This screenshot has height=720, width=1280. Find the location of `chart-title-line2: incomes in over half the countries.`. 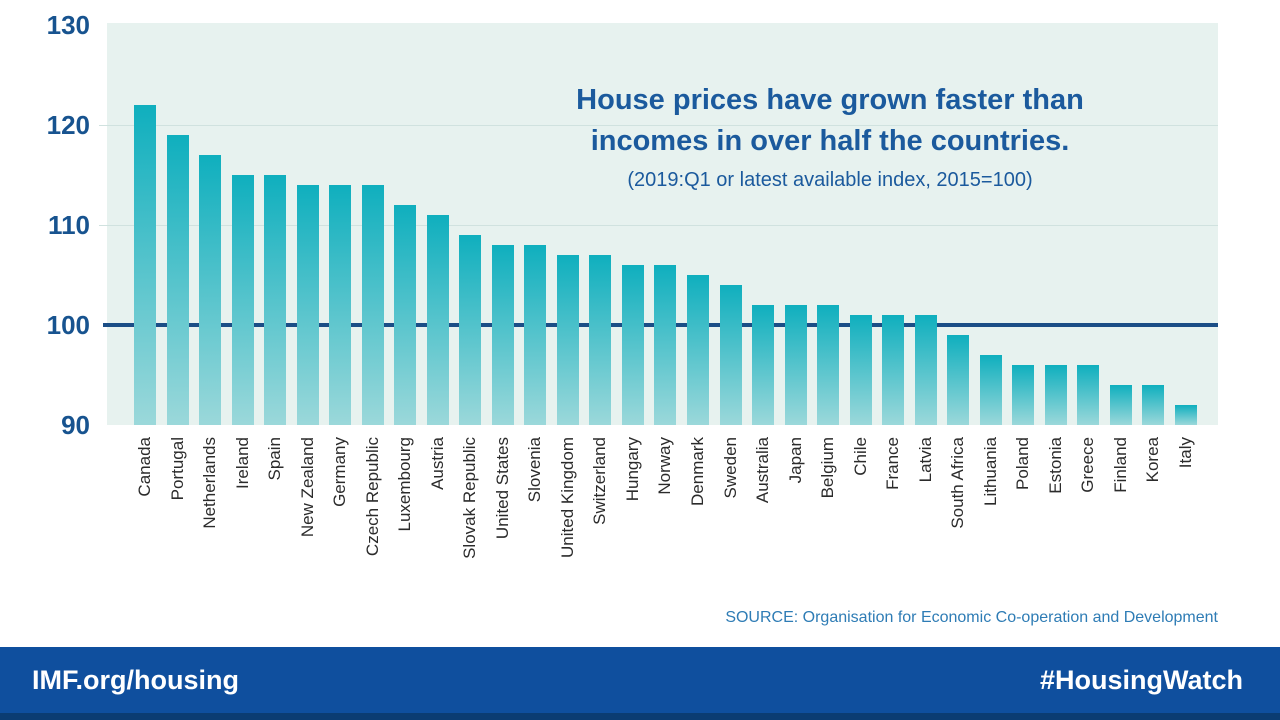

chart-title-line2: incomes in over half the countries. is located at coordinates (830, 141).